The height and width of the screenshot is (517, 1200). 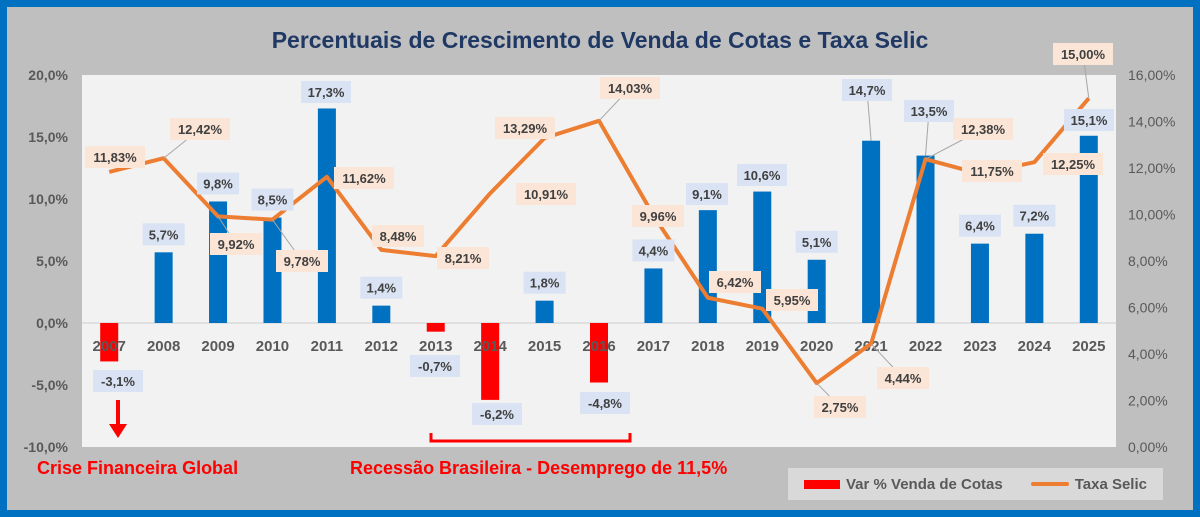 What do you see at coordinates (163, 346) in the screenshot?
I see `x-axis-tick: 2008` at bounding box center [163, 346].